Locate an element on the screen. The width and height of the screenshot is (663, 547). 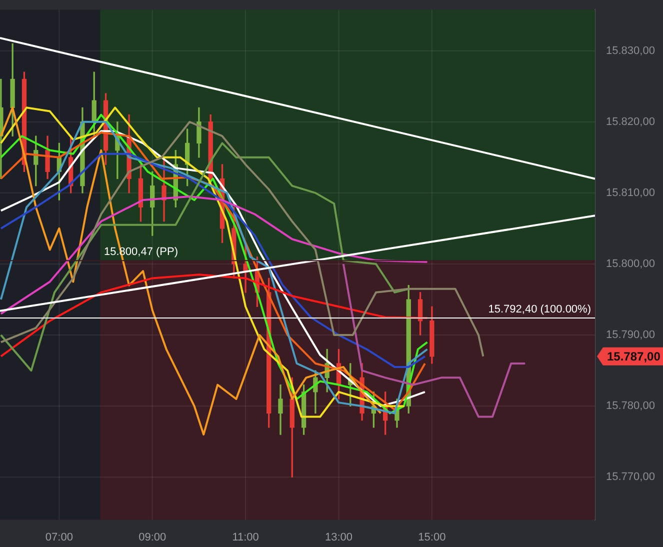
x-tick-label: 07:00 is located at coordinates (59, 537).